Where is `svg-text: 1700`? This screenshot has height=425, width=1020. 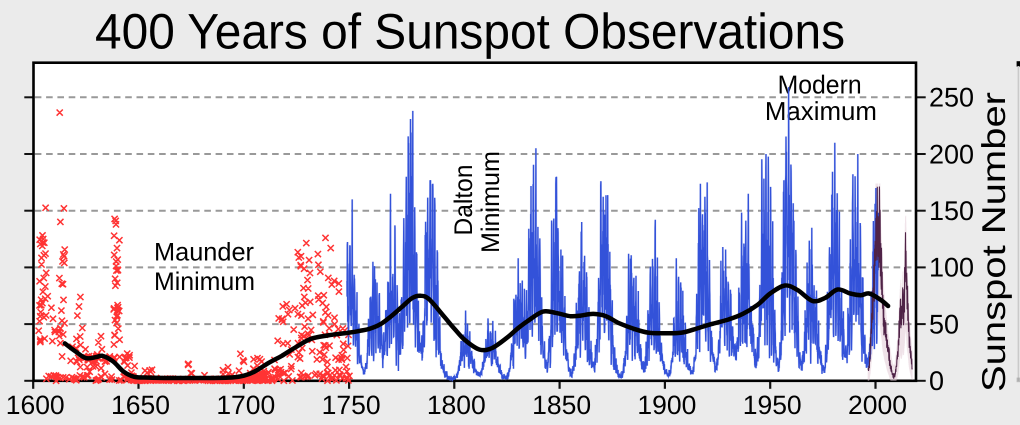
svg-text: 1700 is located at coordinates (245, 405).